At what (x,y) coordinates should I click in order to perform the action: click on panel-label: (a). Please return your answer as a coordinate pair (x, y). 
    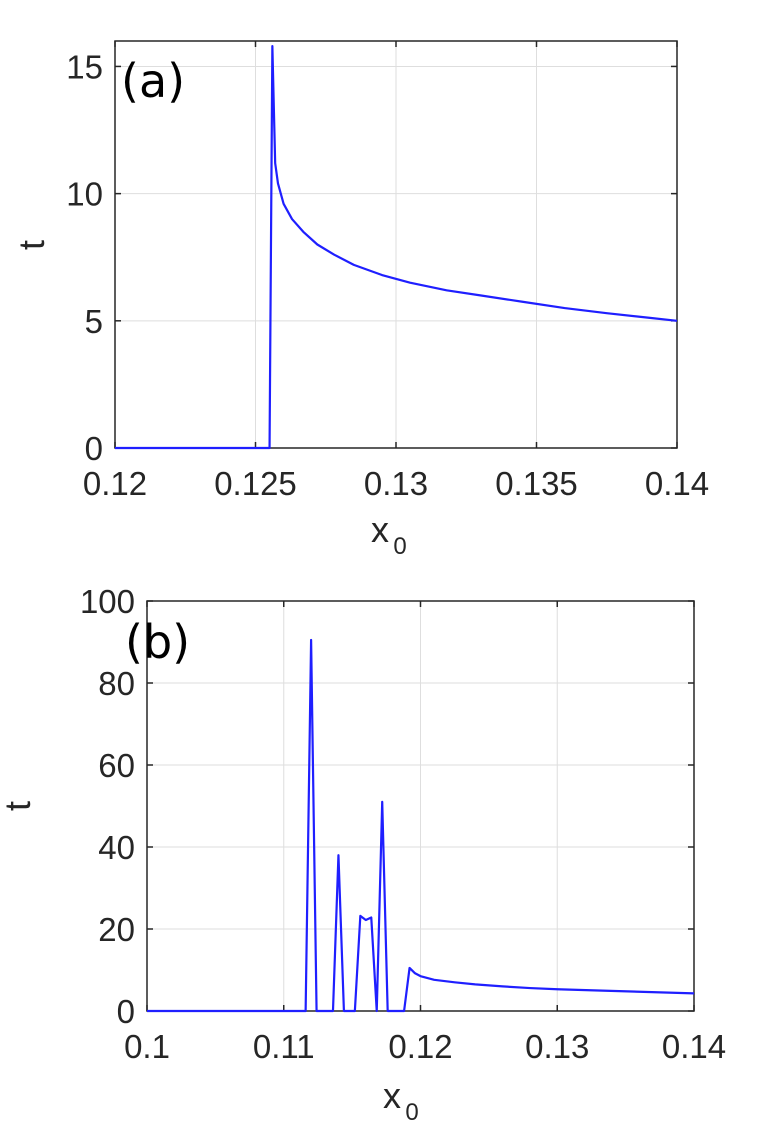
    Looking at the image, I should click on (153, 81).